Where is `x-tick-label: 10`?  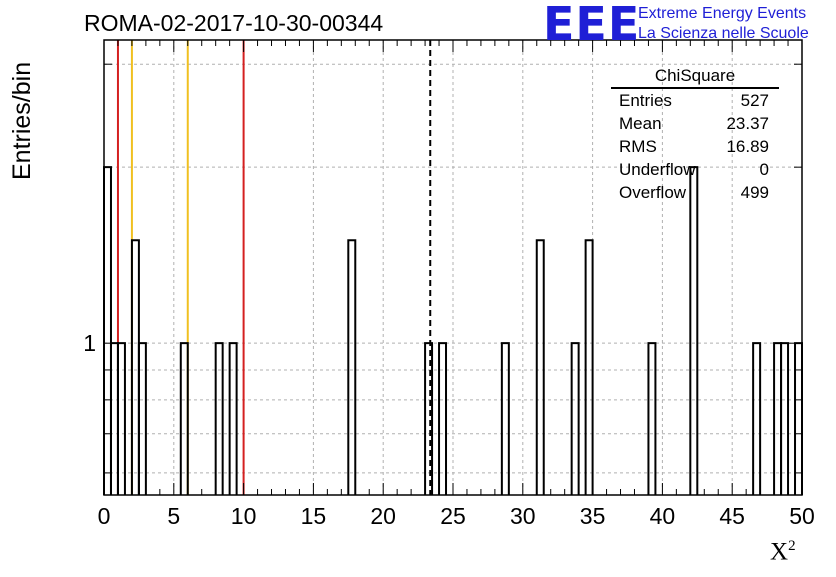 x-tick-label: 10 is located at coordinates (244, 516).